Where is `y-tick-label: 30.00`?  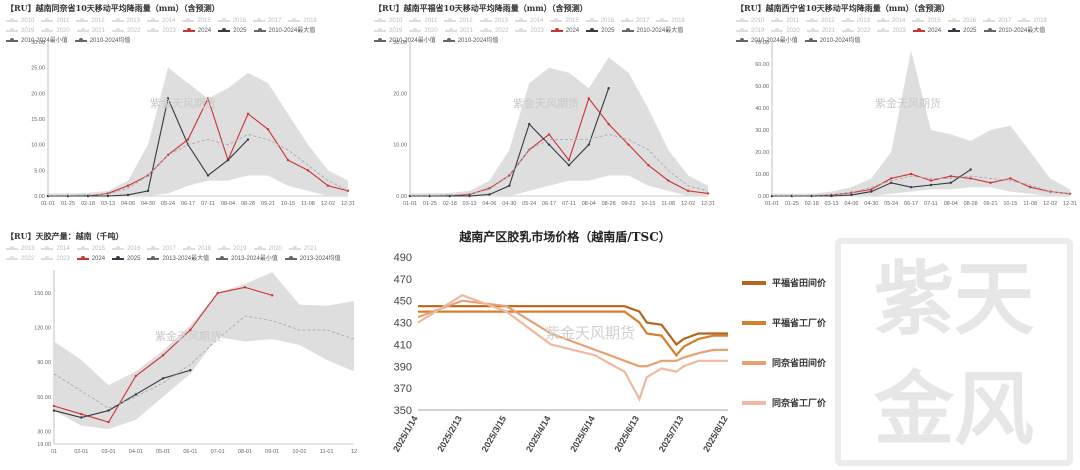 y-tick-label: 30.00 is located at coordinates (44, 432).